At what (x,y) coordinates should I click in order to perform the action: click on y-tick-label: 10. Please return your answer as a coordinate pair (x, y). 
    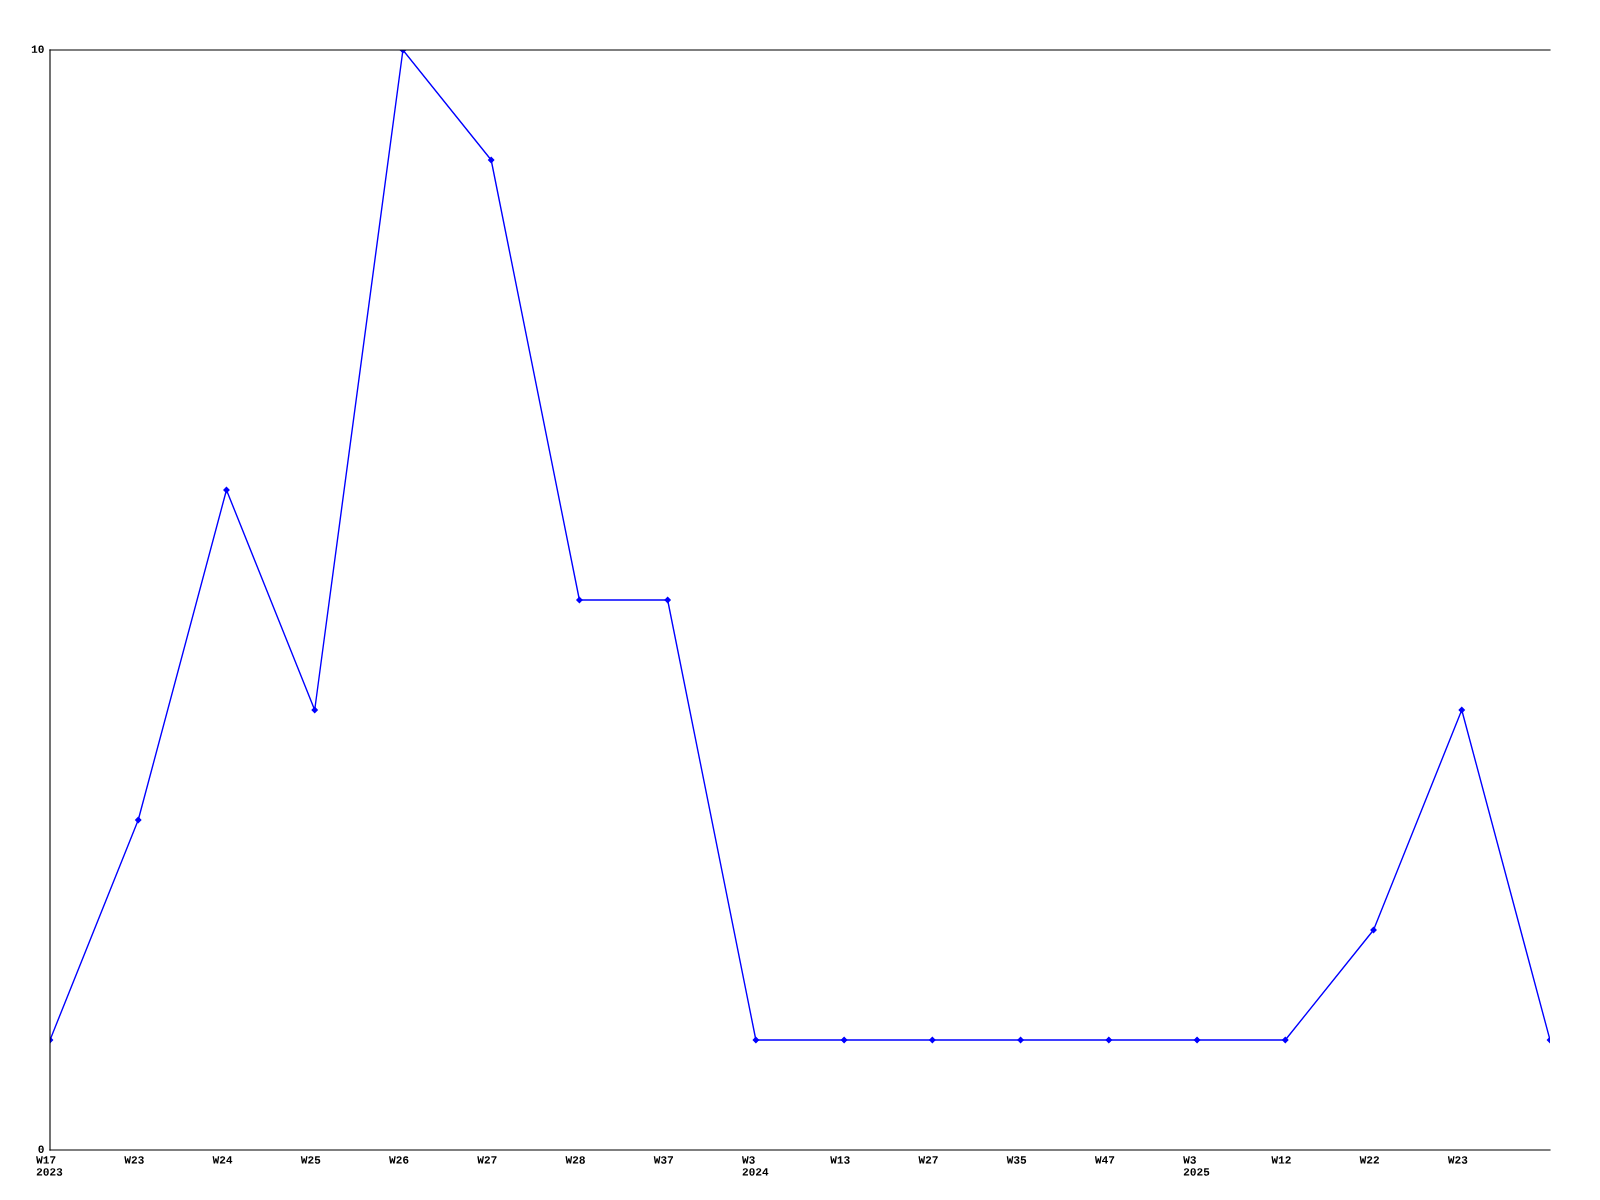
    Looking at the image, I should click on (37, 49).